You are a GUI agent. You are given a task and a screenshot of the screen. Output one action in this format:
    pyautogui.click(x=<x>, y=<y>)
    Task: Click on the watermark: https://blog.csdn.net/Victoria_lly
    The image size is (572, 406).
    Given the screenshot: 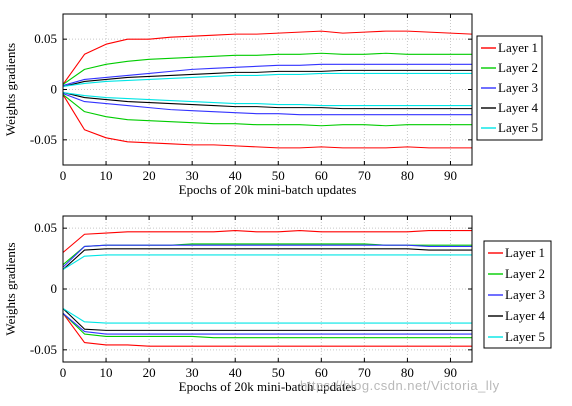 What is the action you would take?
    pyautogui.click(x=400, y=385)
    